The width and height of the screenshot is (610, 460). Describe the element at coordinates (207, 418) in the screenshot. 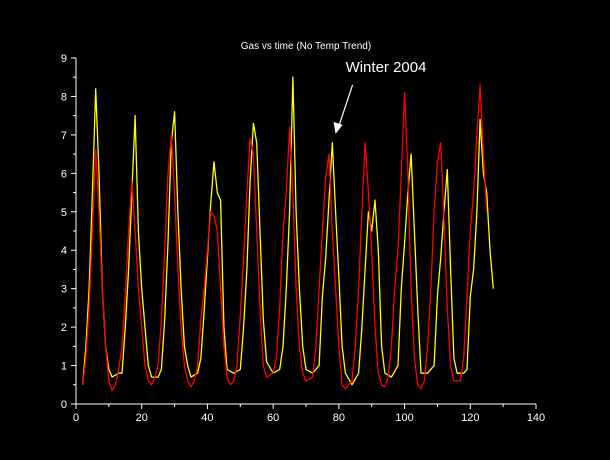

I see `x-tick-label: 40` at that location.